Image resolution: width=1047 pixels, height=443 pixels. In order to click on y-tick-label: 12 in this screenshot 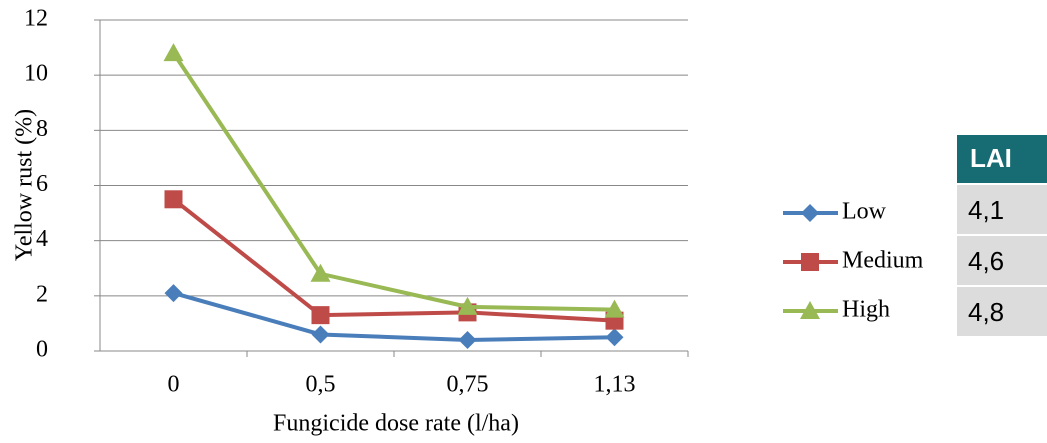, I will do `click(36, 19)`.